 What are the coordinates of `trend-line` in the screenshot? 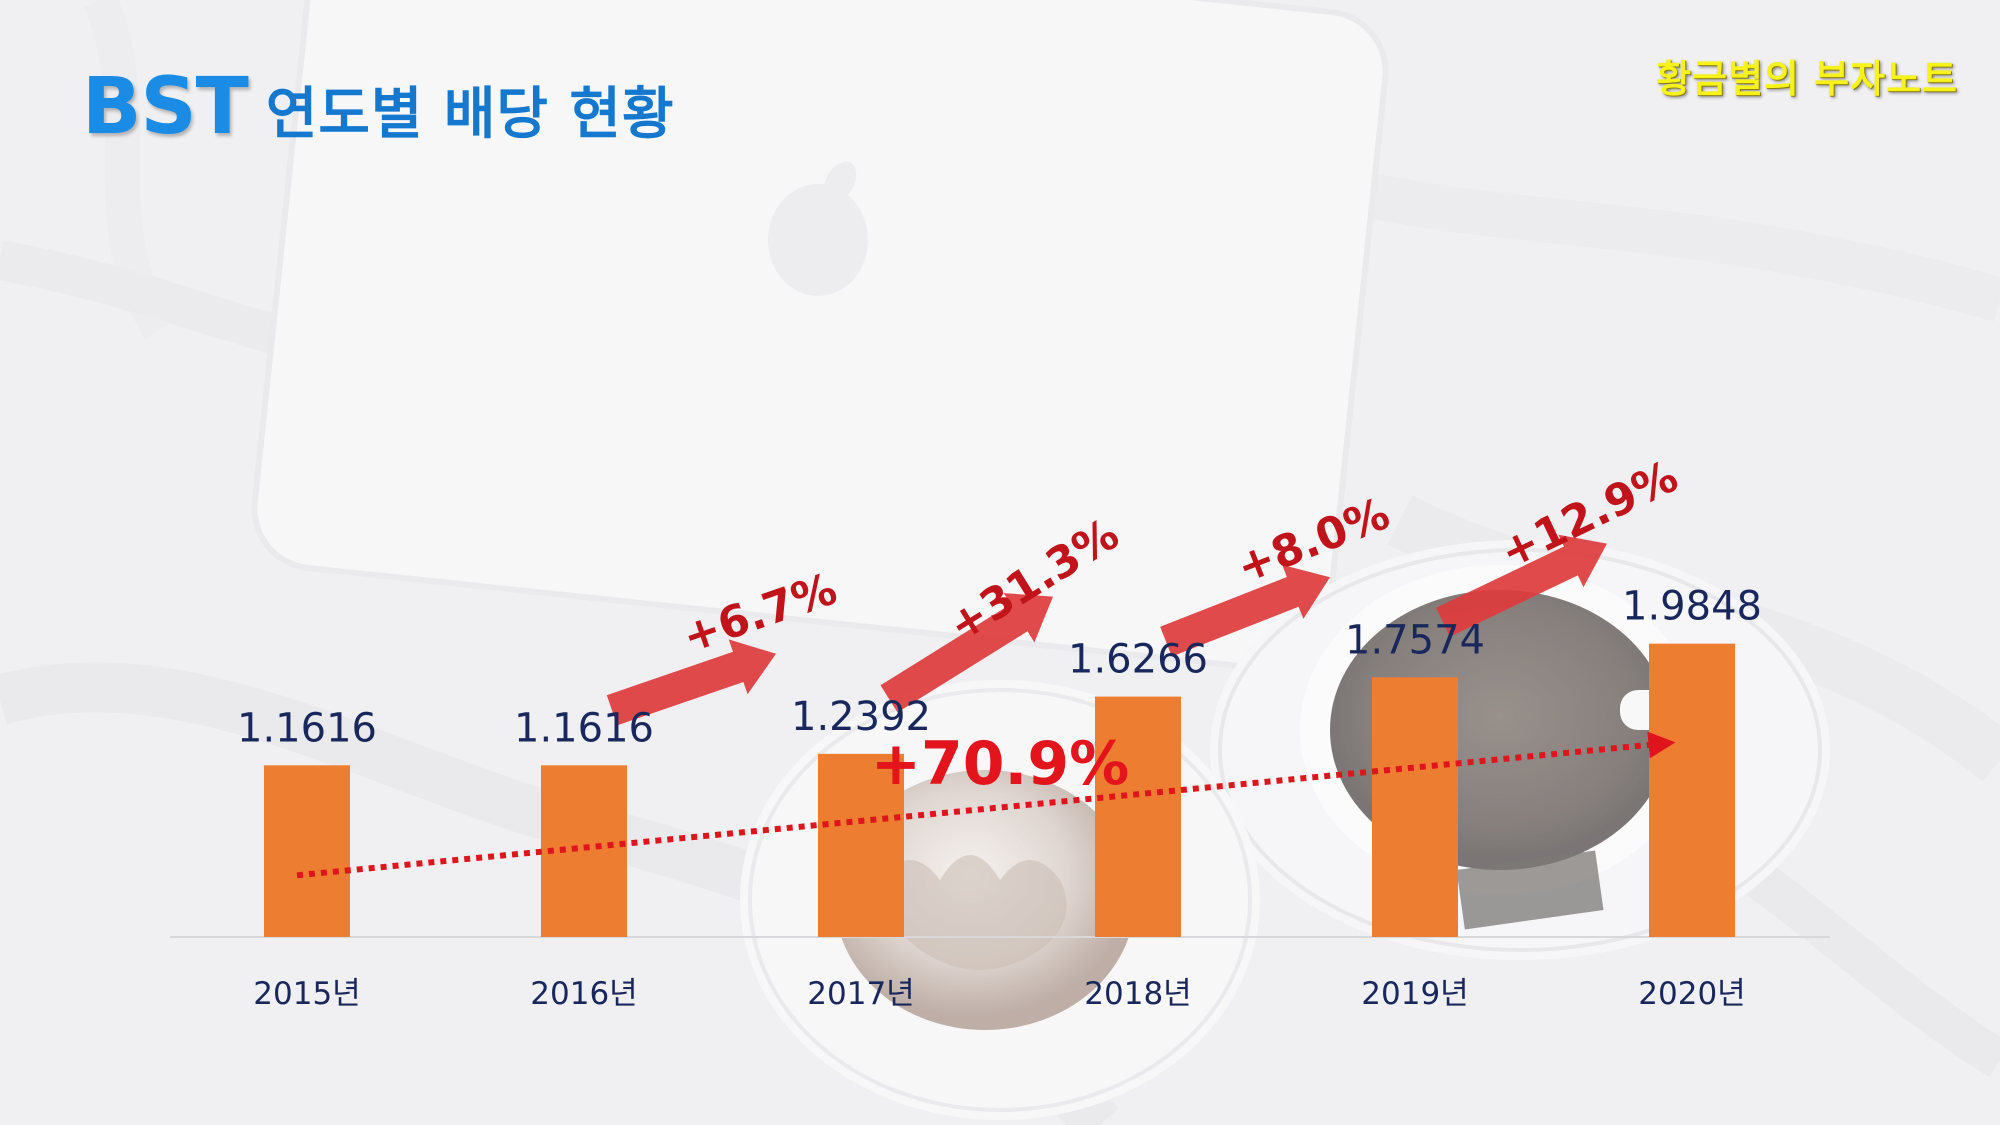 It's located at (986, 805).